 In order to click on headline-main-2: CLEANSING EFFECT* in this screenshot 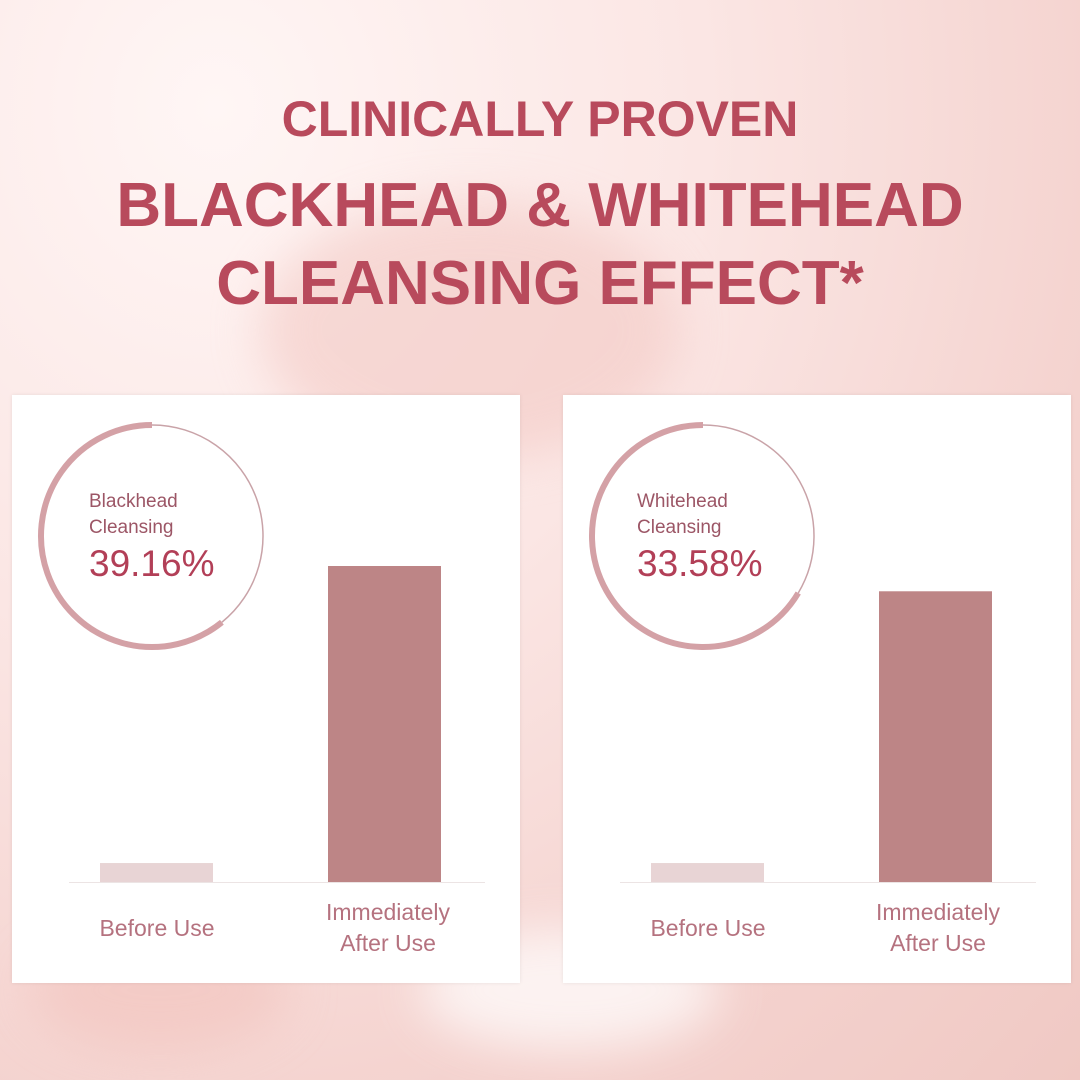, I will do `click(540, 283)`.